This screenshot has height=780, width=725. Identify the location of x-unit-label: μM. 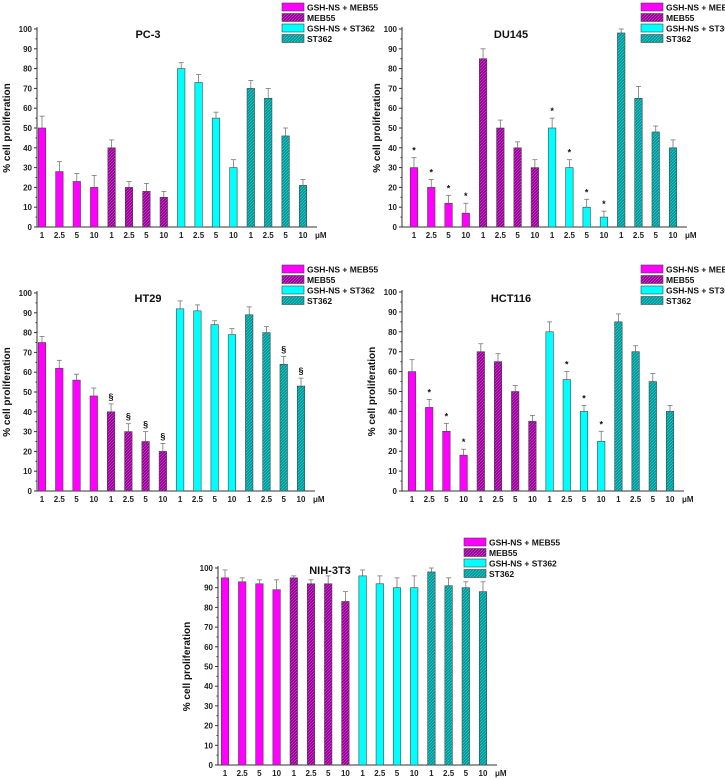
(691, 235).